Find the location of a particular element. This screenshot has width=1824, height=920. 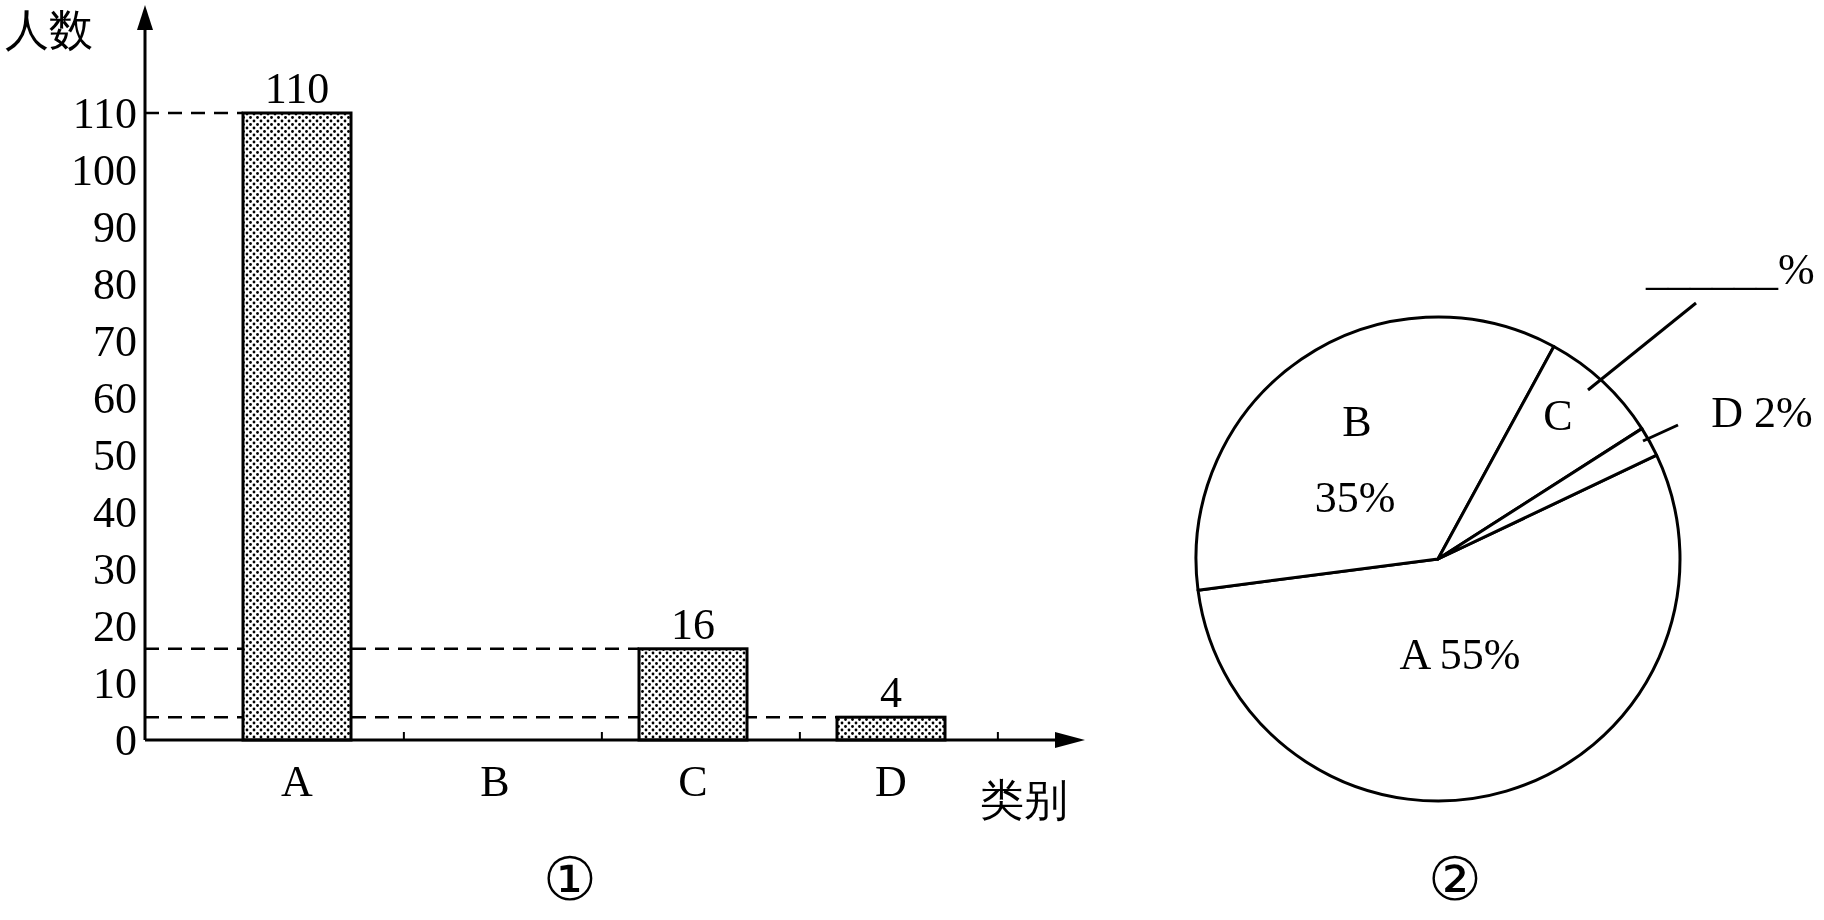

y-tick-label: 60 is located at coordinates (115, 398).